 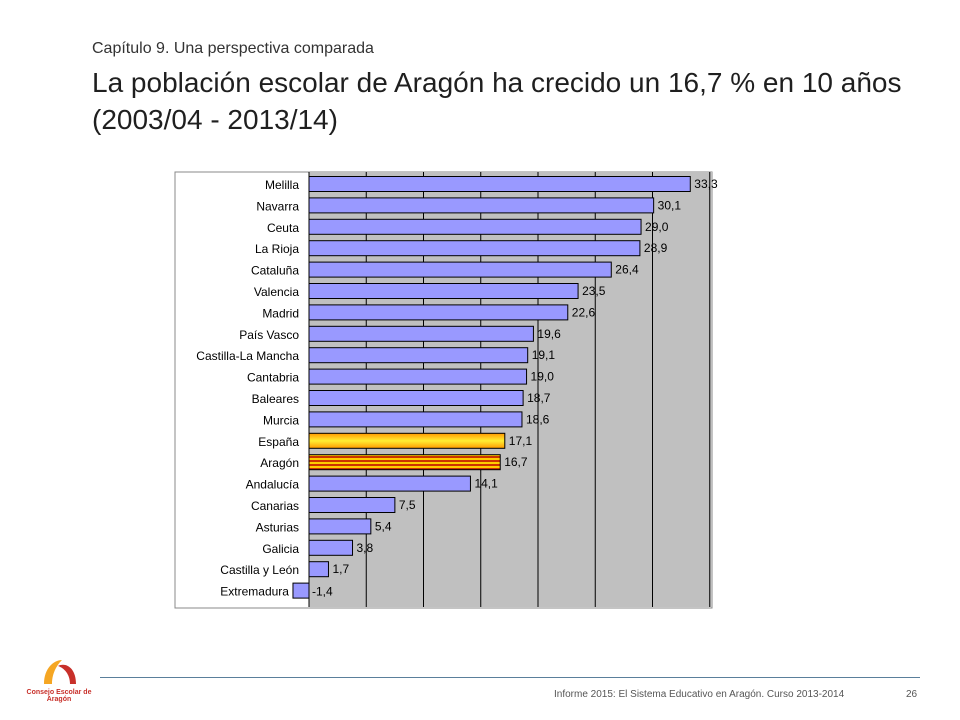 I want to click on category-label: Castilla y León, so click(x=259, y=570).